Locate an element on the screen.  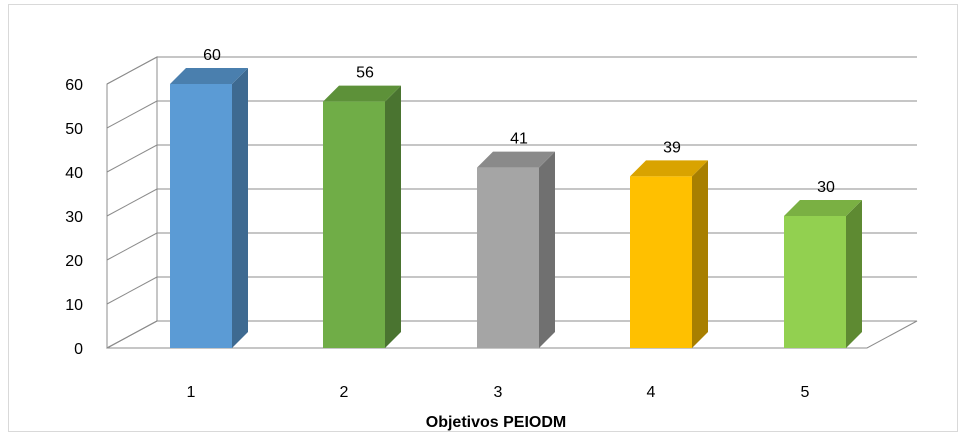
x-tick-label: 2 is located at coordinates (344, 392).